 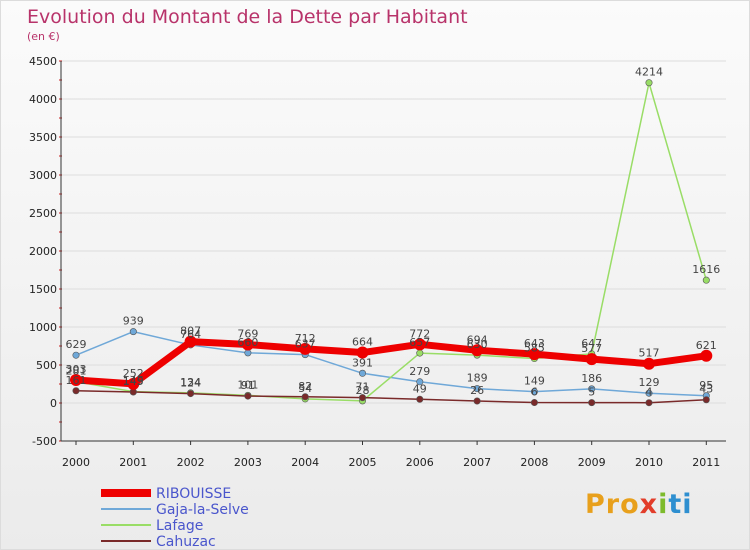 I want to click on y-tick-label: -500, so click(x=44, y=441).